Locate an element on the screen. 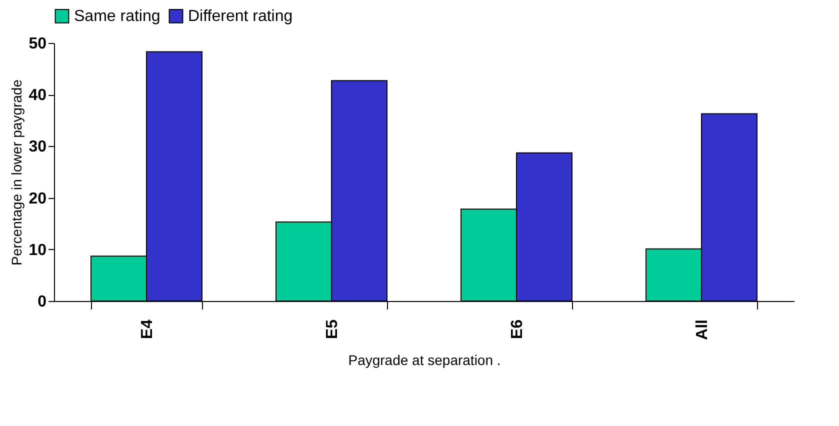  x-tick-label: E6 is located at coordinates (517, 329).